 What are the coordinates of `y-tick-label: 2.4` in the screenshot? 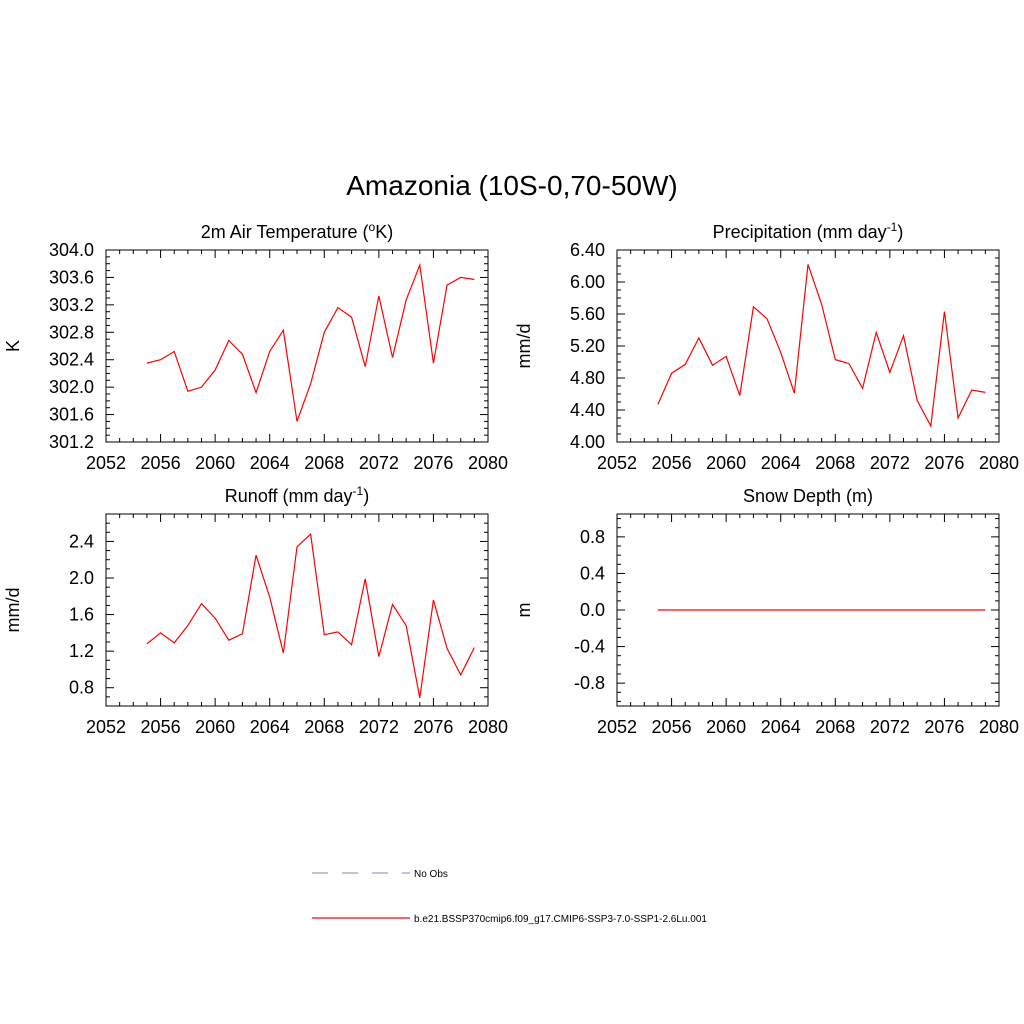 It's located at (81, 541).